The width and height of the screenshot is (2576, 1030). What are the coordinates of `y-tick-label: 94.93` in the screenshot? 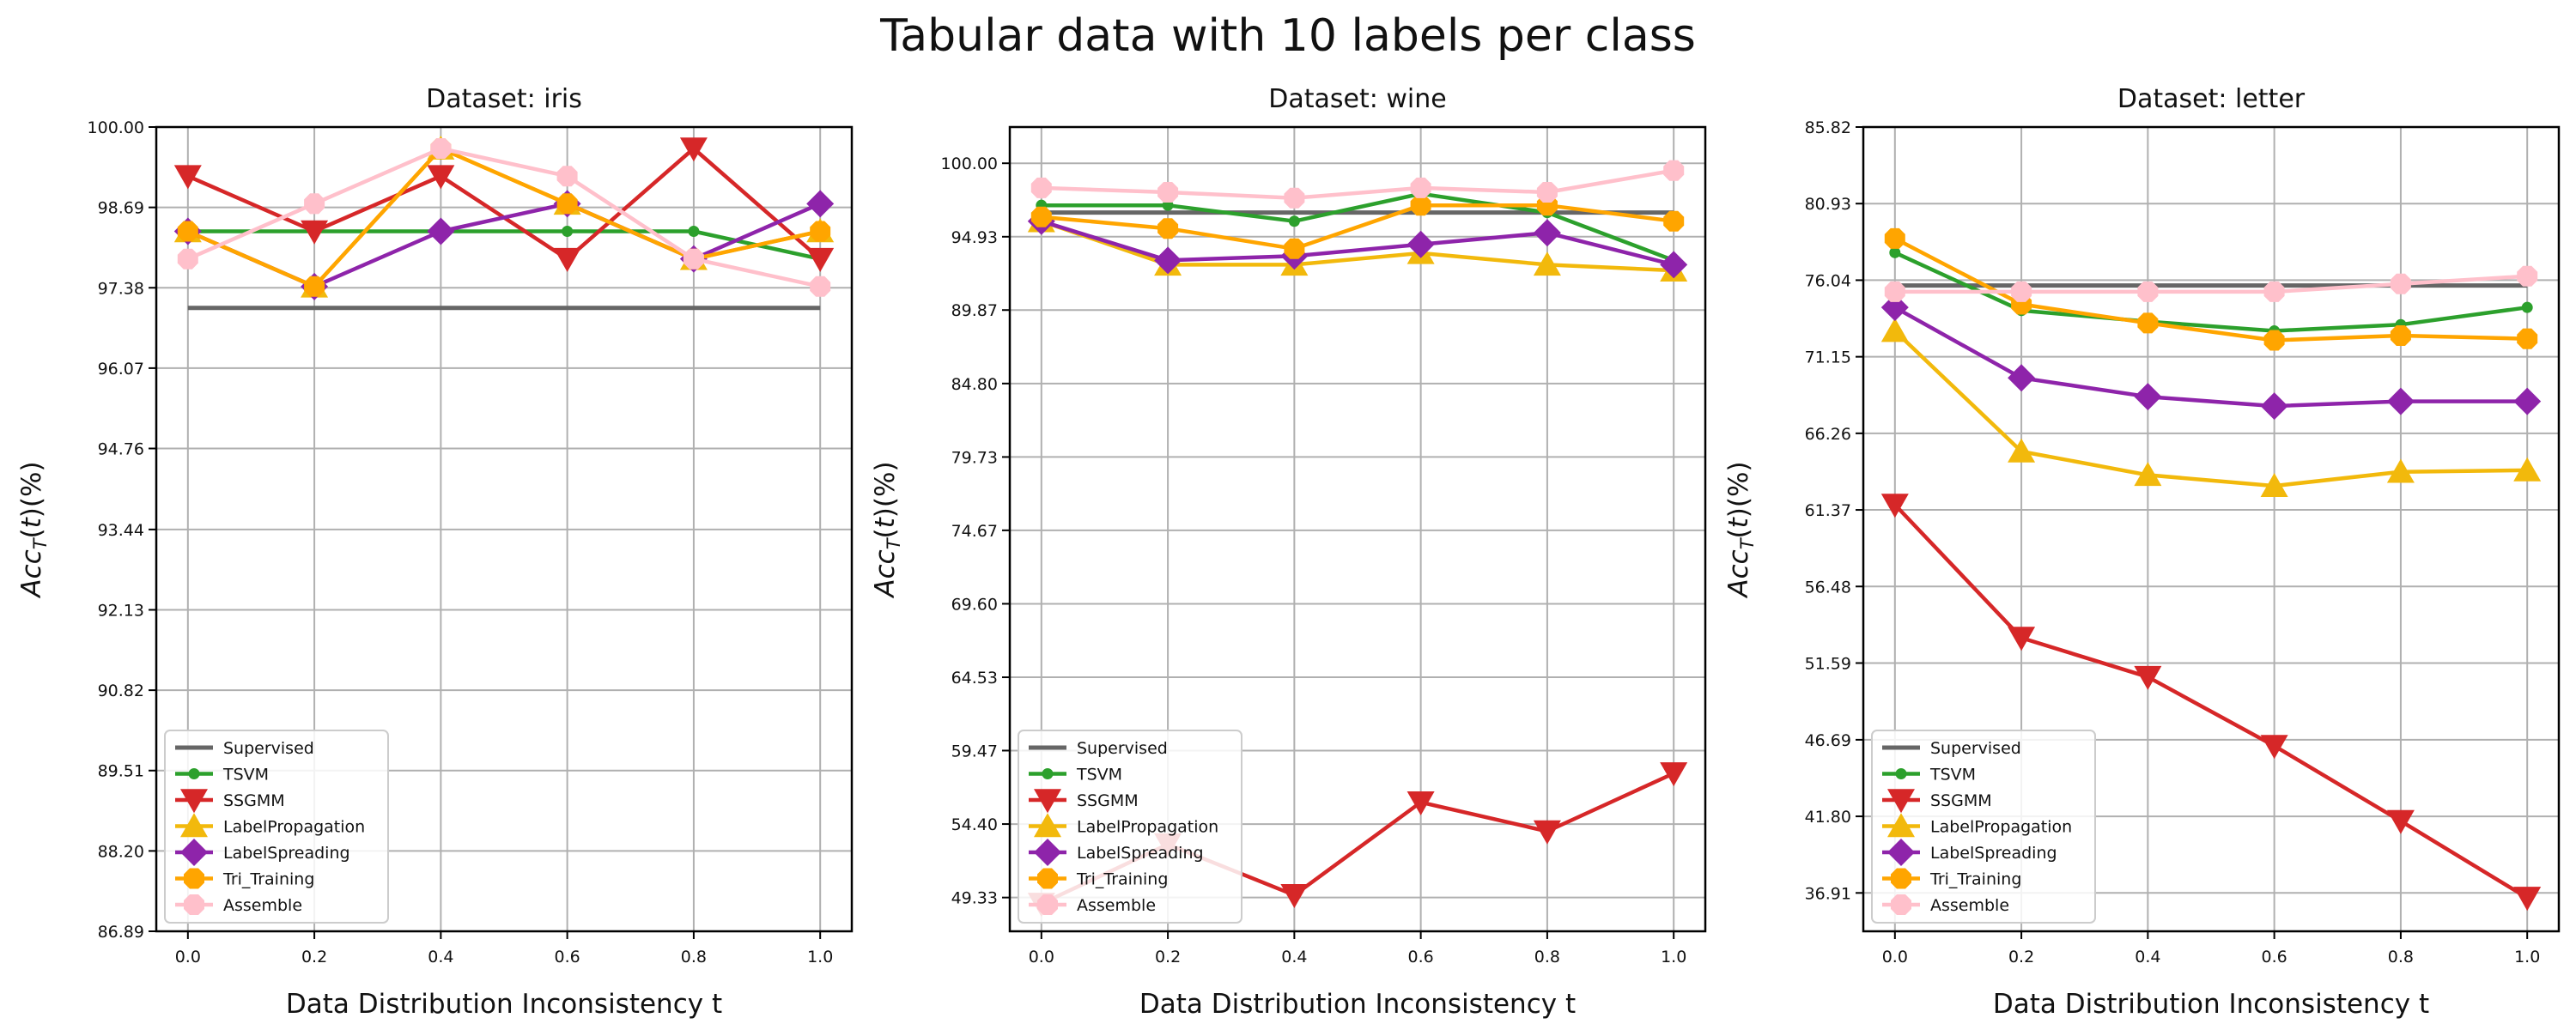 It's located at (974, 237).